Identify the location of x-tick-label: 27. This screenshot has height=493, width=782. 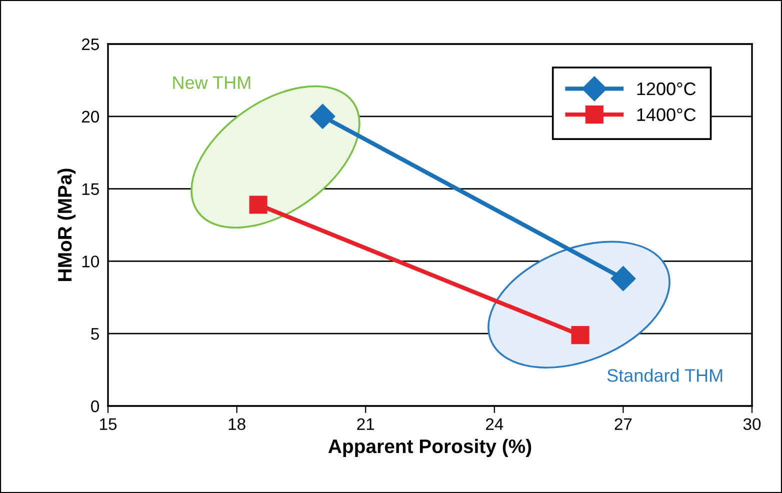
(623, 424).